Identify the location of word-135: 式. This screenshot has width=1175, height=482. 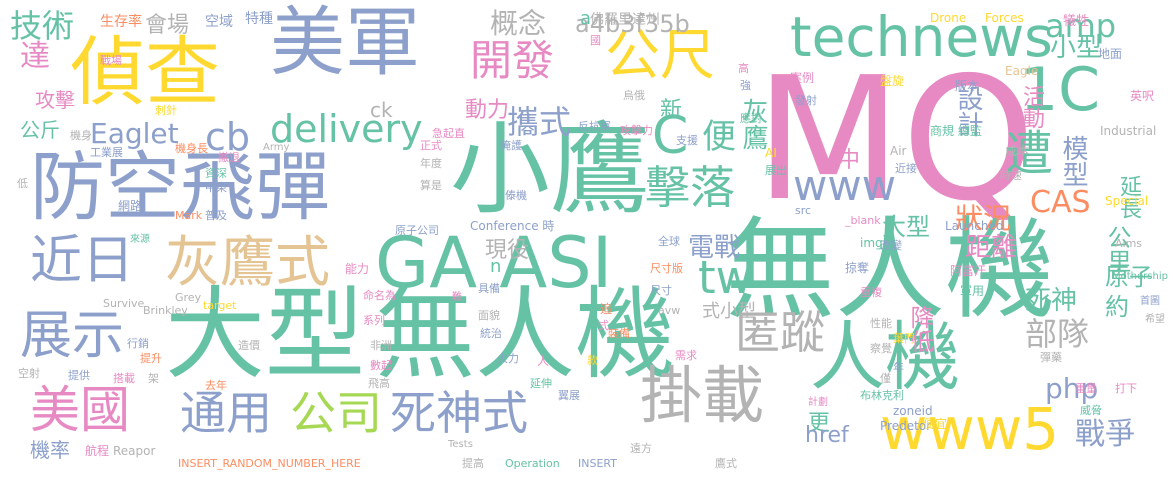
(603, 325).